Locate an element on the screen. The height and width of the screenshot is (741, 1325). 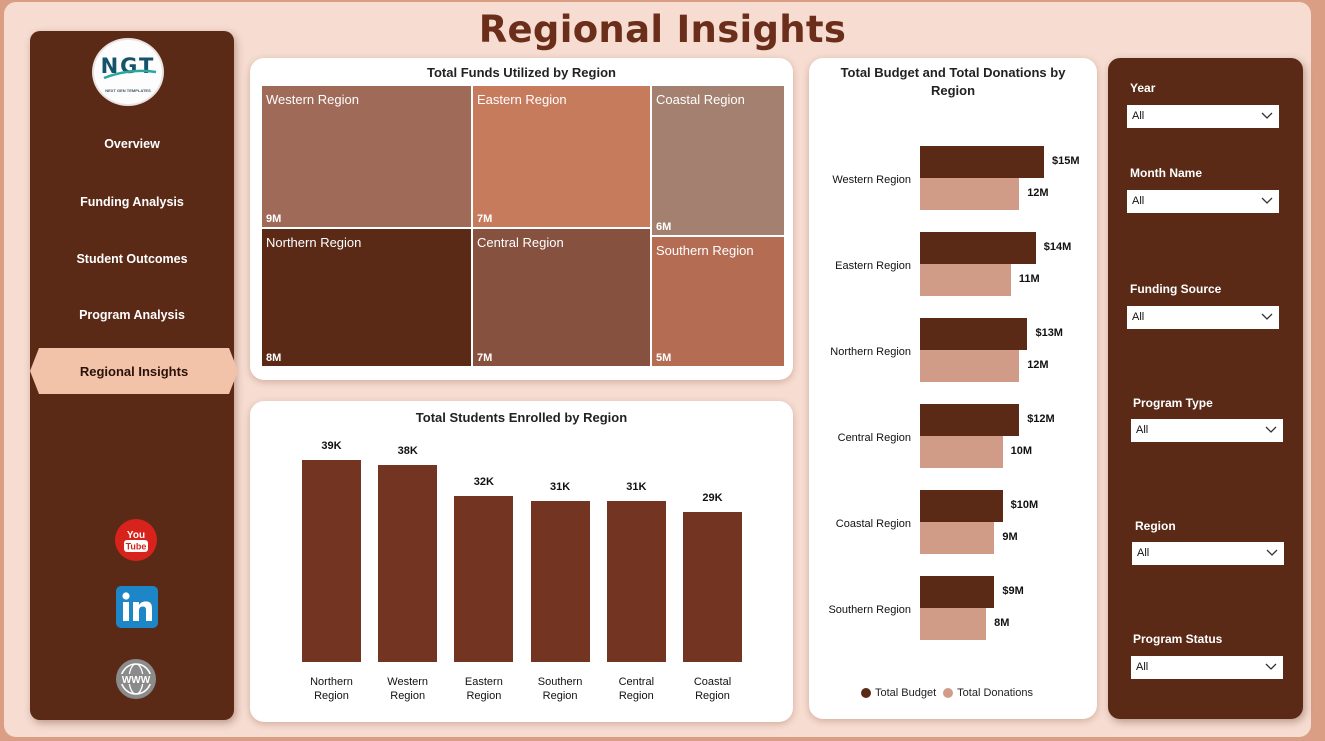
filter-panel is located at coordinates (1205, 388).